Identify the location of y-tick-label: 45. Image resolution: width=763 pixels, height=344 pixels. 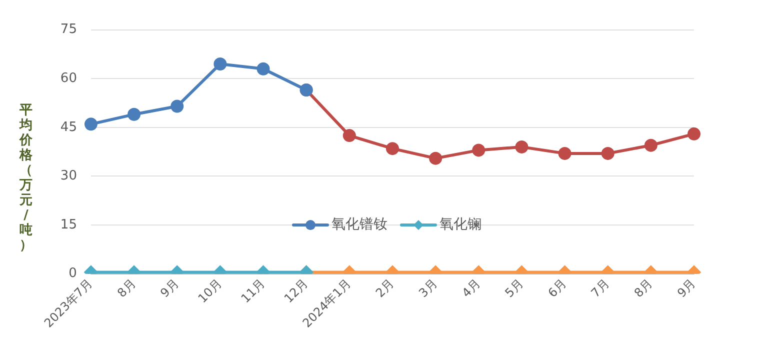
(68, 127).